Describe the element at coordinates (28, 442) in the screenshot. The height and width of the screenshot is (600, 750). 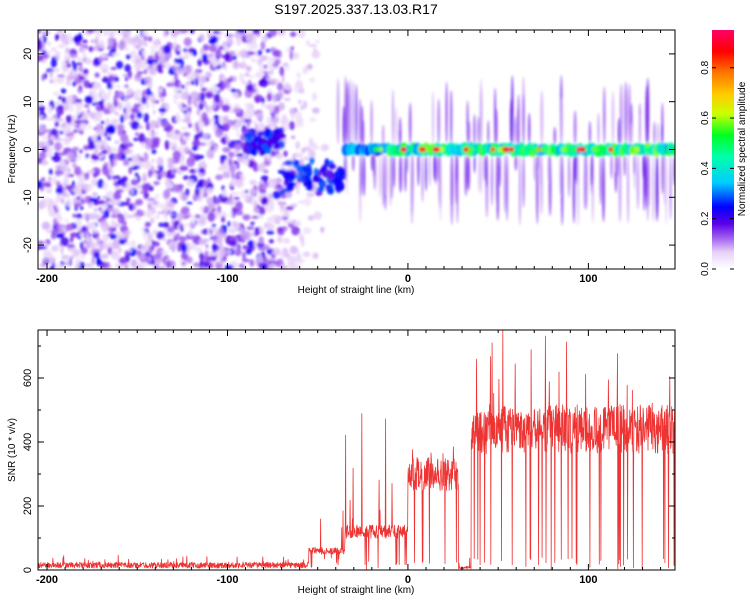
I see `y-tick-label: 400` at that location.